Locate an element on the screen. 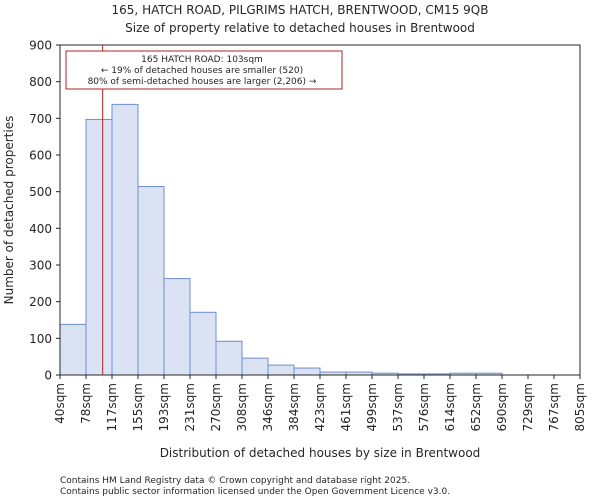  x-tick-label: 117sqm is located at coordinates (112, 407).